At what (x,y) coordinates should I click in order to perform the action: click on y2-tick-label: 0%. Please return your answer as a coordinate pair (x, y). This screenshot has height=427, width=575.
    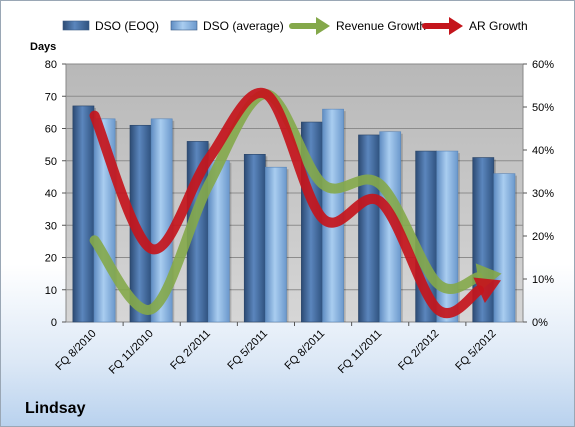
    Looking at the image, I should click on (540, 323).